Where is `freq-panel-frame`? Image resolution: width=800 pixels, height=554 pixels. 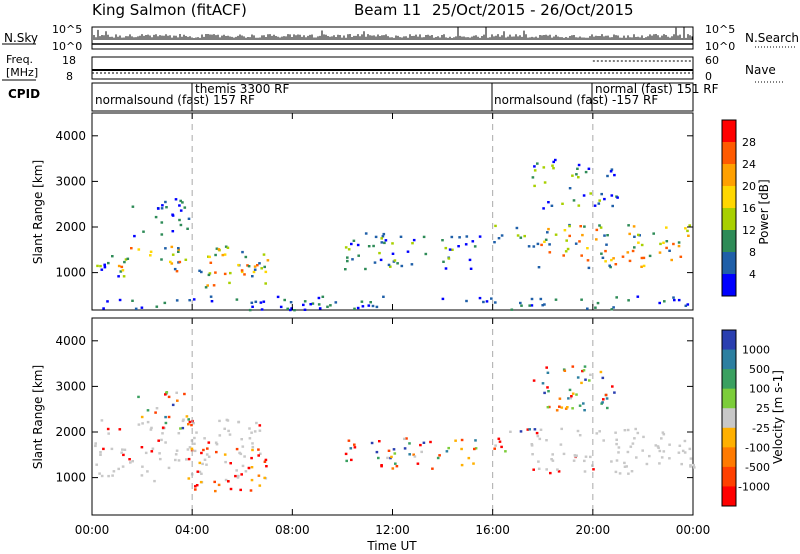 freq-panel-frame is located at coordinates (392, 68).